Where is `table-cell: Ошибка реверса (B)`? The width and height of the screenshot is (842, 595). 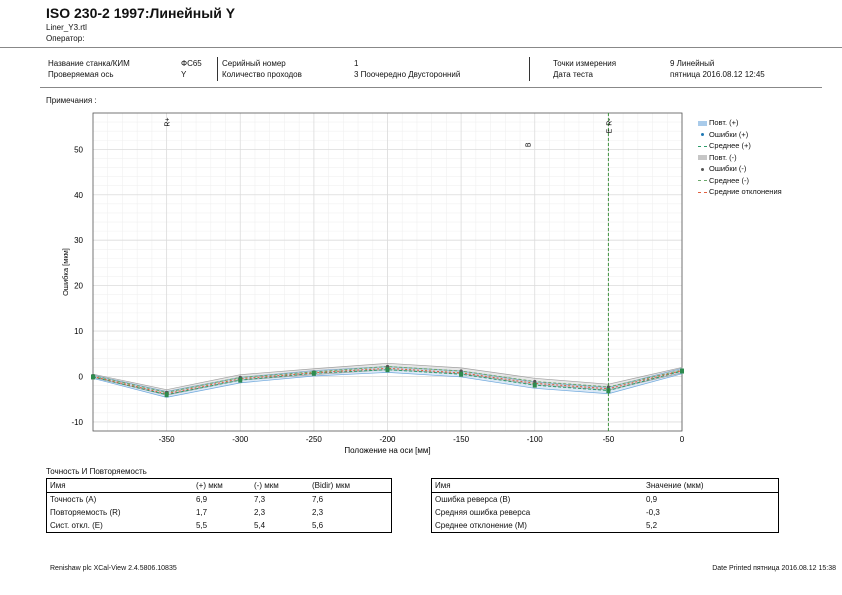 table-cell: Ошибка реверса (B) is located at coordinates (473, 499).